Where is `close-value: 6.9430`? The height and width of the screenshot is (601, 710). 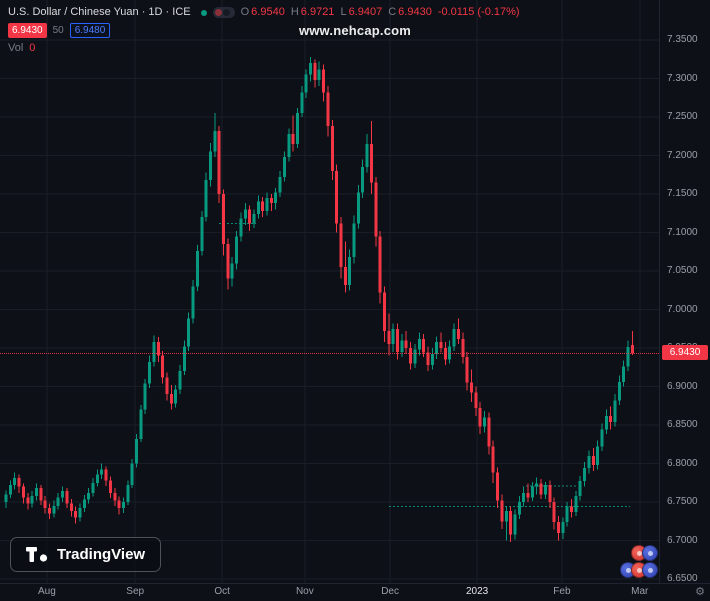 close-value: 6.9430 is located at coordinates (415, 12).